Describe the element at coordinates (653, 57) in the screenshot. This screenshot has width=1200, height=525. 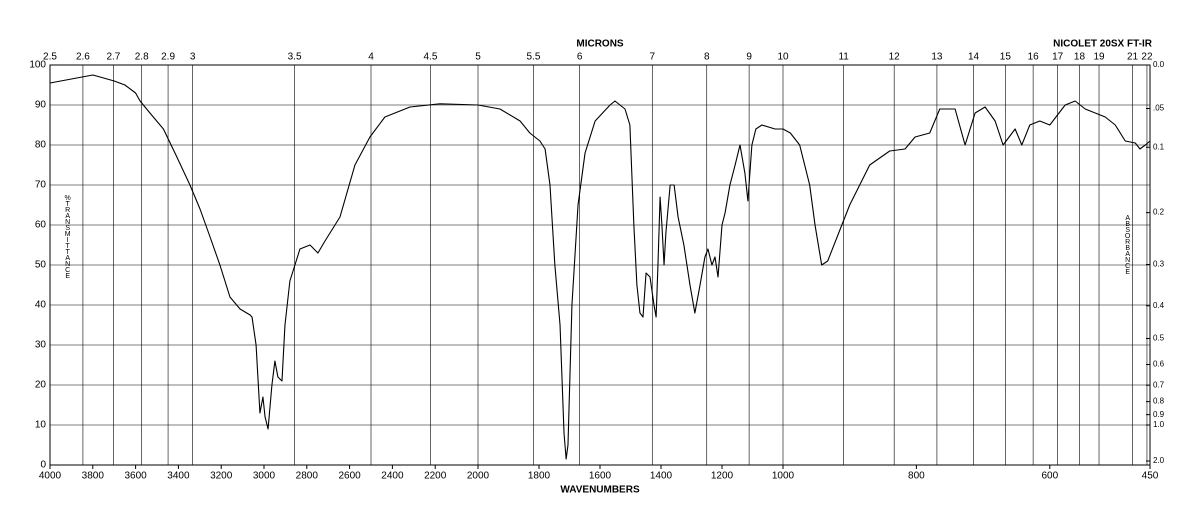
I see `top-tick-label: 7` at that location.